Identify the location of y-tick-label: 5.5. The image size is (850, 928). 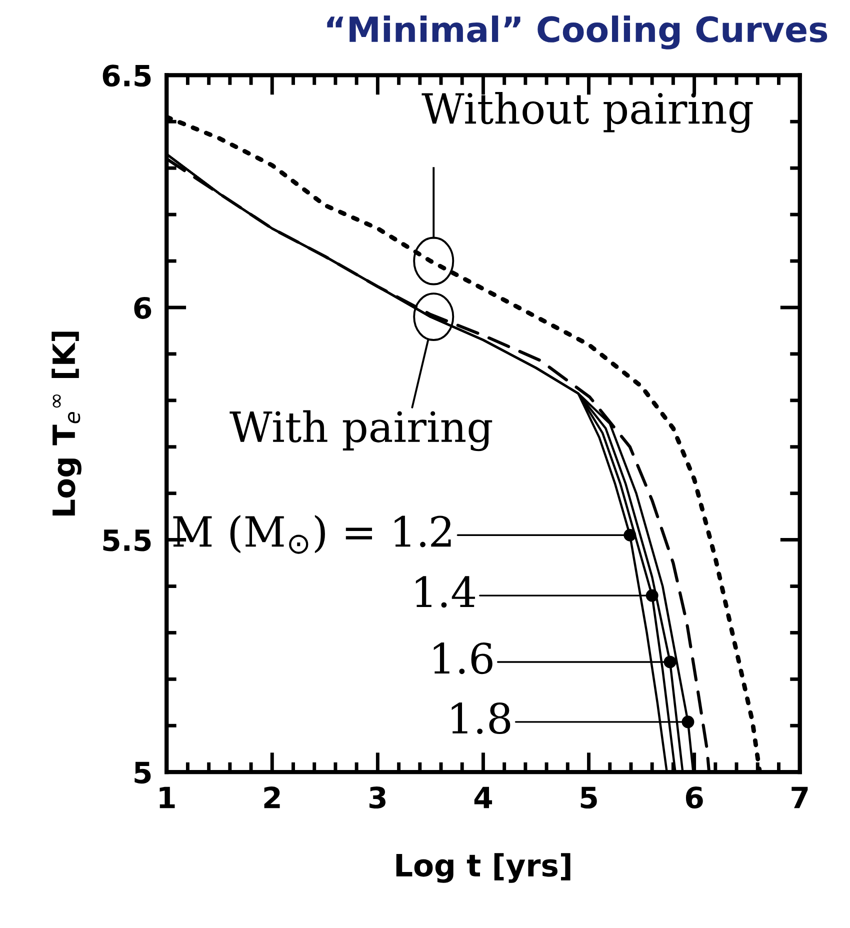
(127, 541).